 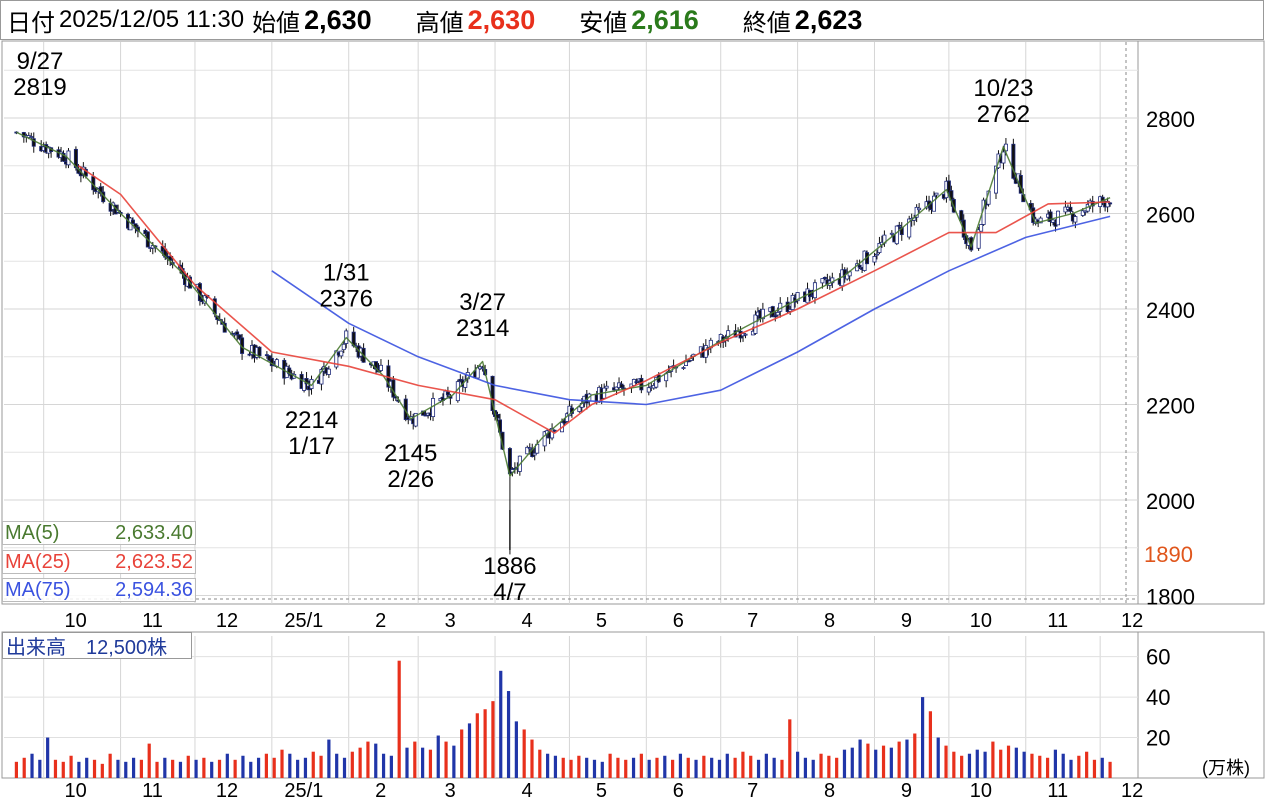 What do you see at coordinates (1170, 597) in the screenshot?
I see `price-tick-label: 1800` at bounding box center [1170, 597].